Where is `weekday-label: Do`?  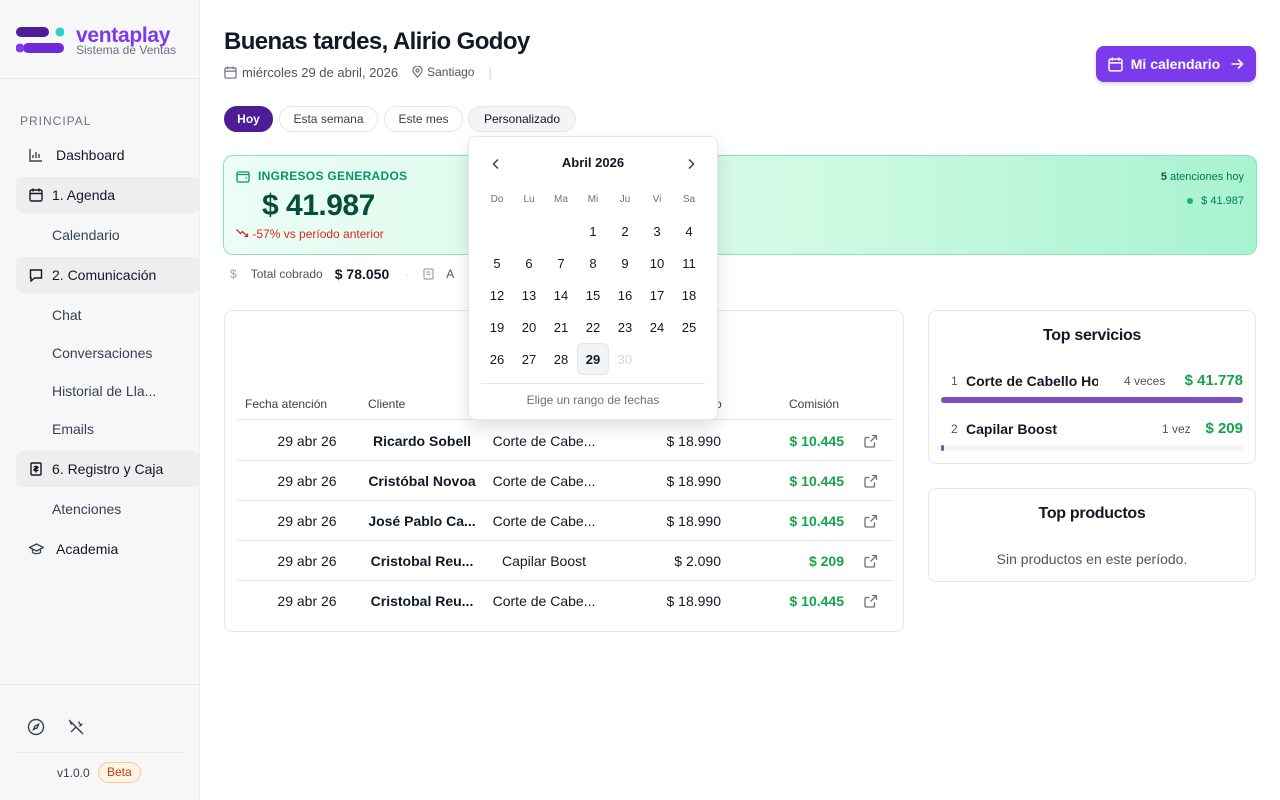
weekday-label: Do is located at coordinates (497, 199).